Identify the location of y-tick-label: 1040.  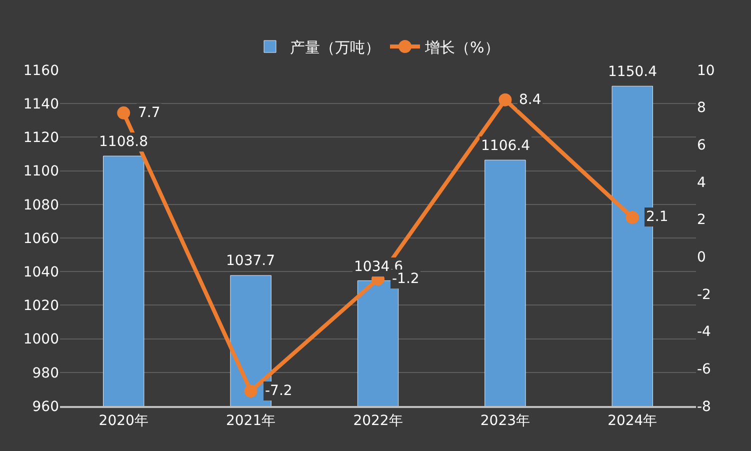
(41, 272).